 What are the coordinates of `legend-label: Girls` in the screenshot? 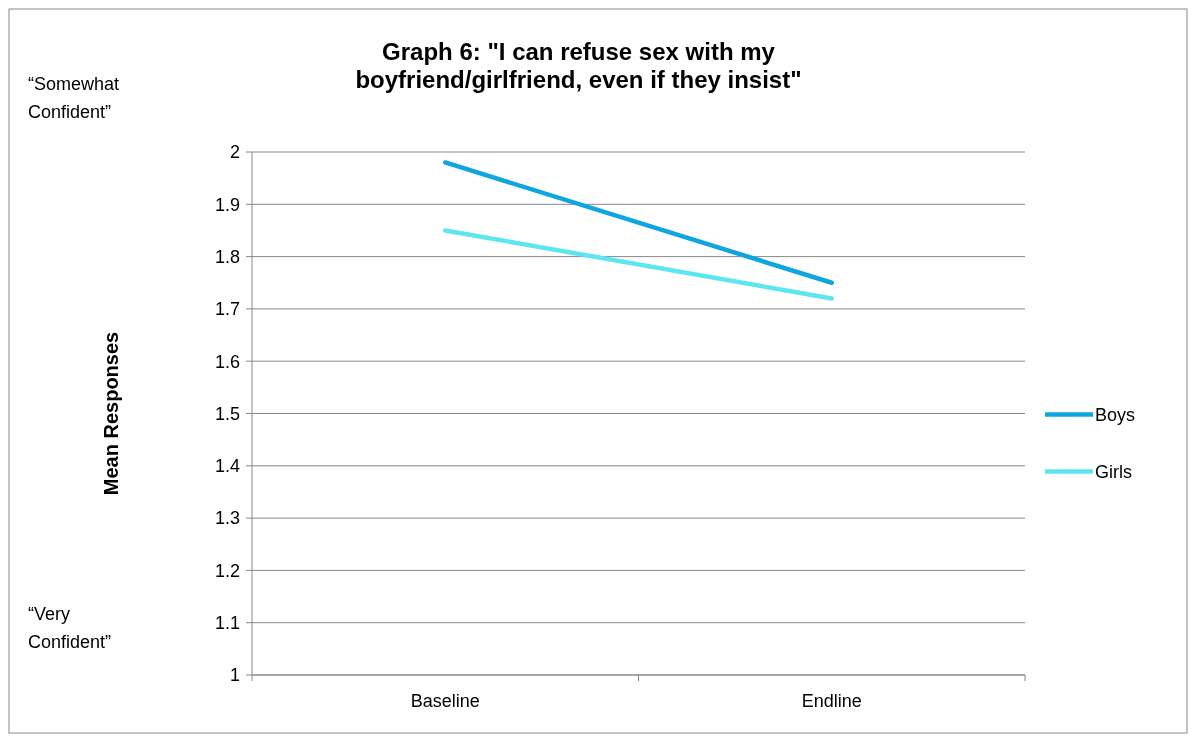 It's located at (1113, 471).